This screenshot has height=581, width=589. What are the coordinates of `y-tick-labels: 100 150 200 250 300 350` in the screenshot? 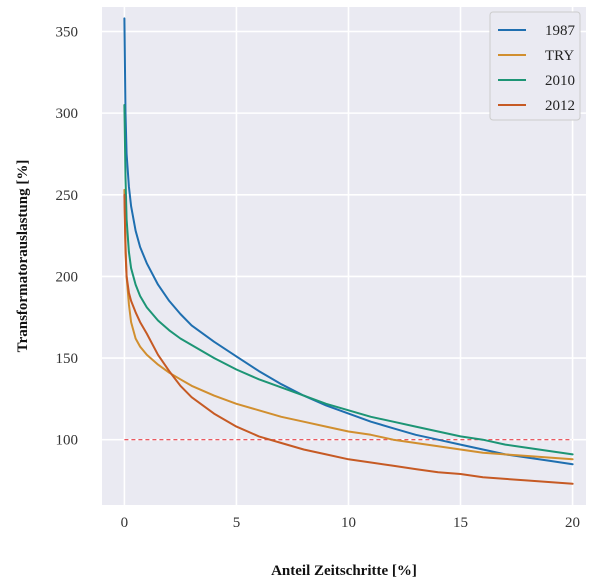 It's located at (67, 236).